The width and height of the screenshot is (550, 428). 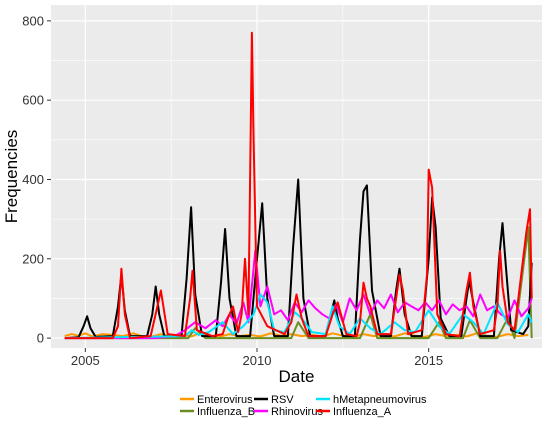 What do you see at coordinates (11, 177) in the screenshot?
I see `y-axis-title: Frequencies` at bounding box center [11, 177].